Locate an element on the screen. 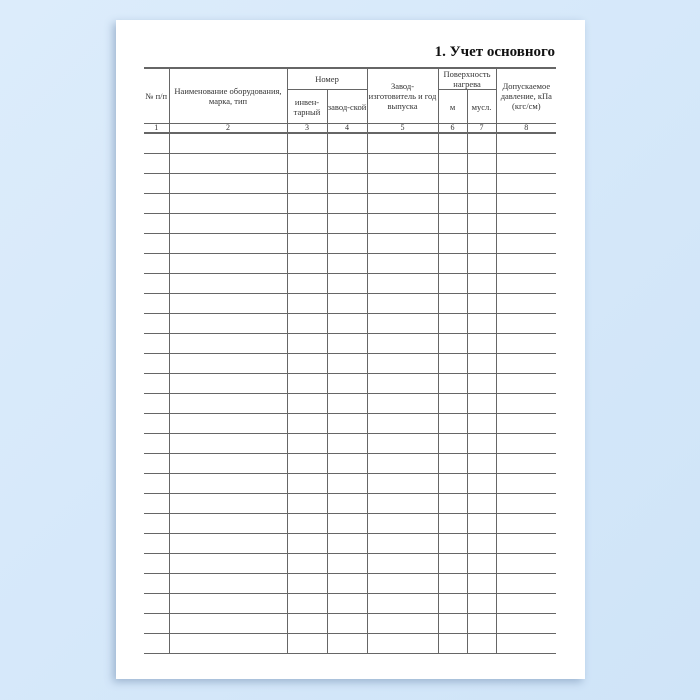 The width and height of the screenshot is (700, 700). header-manufacturer: Завод-изготовитель и год выпуска is located at coordinates (402, 95).